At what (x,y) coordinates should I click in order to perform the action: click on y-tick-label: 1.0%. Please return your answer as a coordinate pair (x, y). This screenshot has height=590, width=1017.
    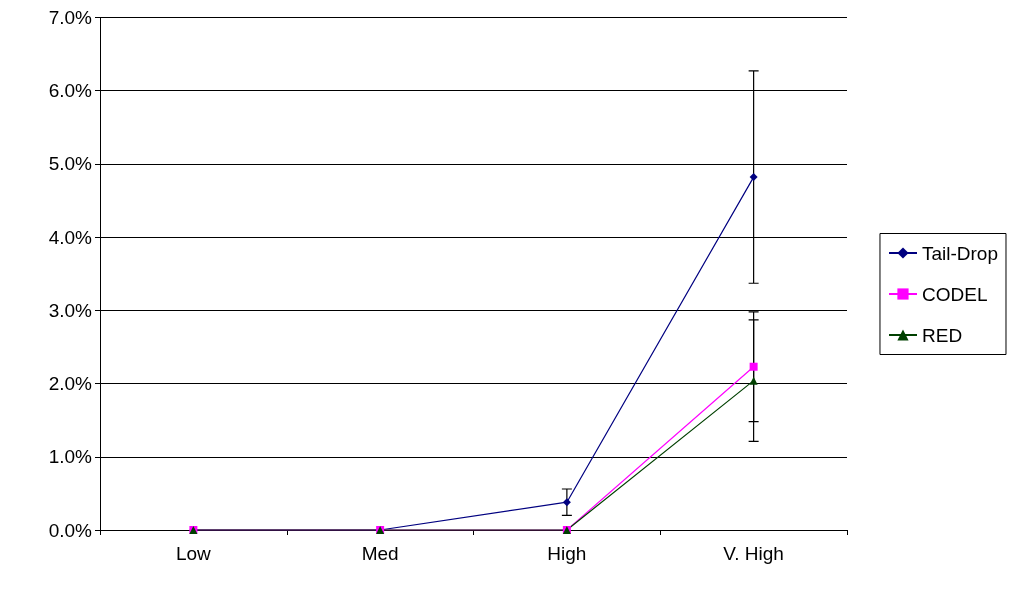
    Looking at the image, I should click on (70, 457).